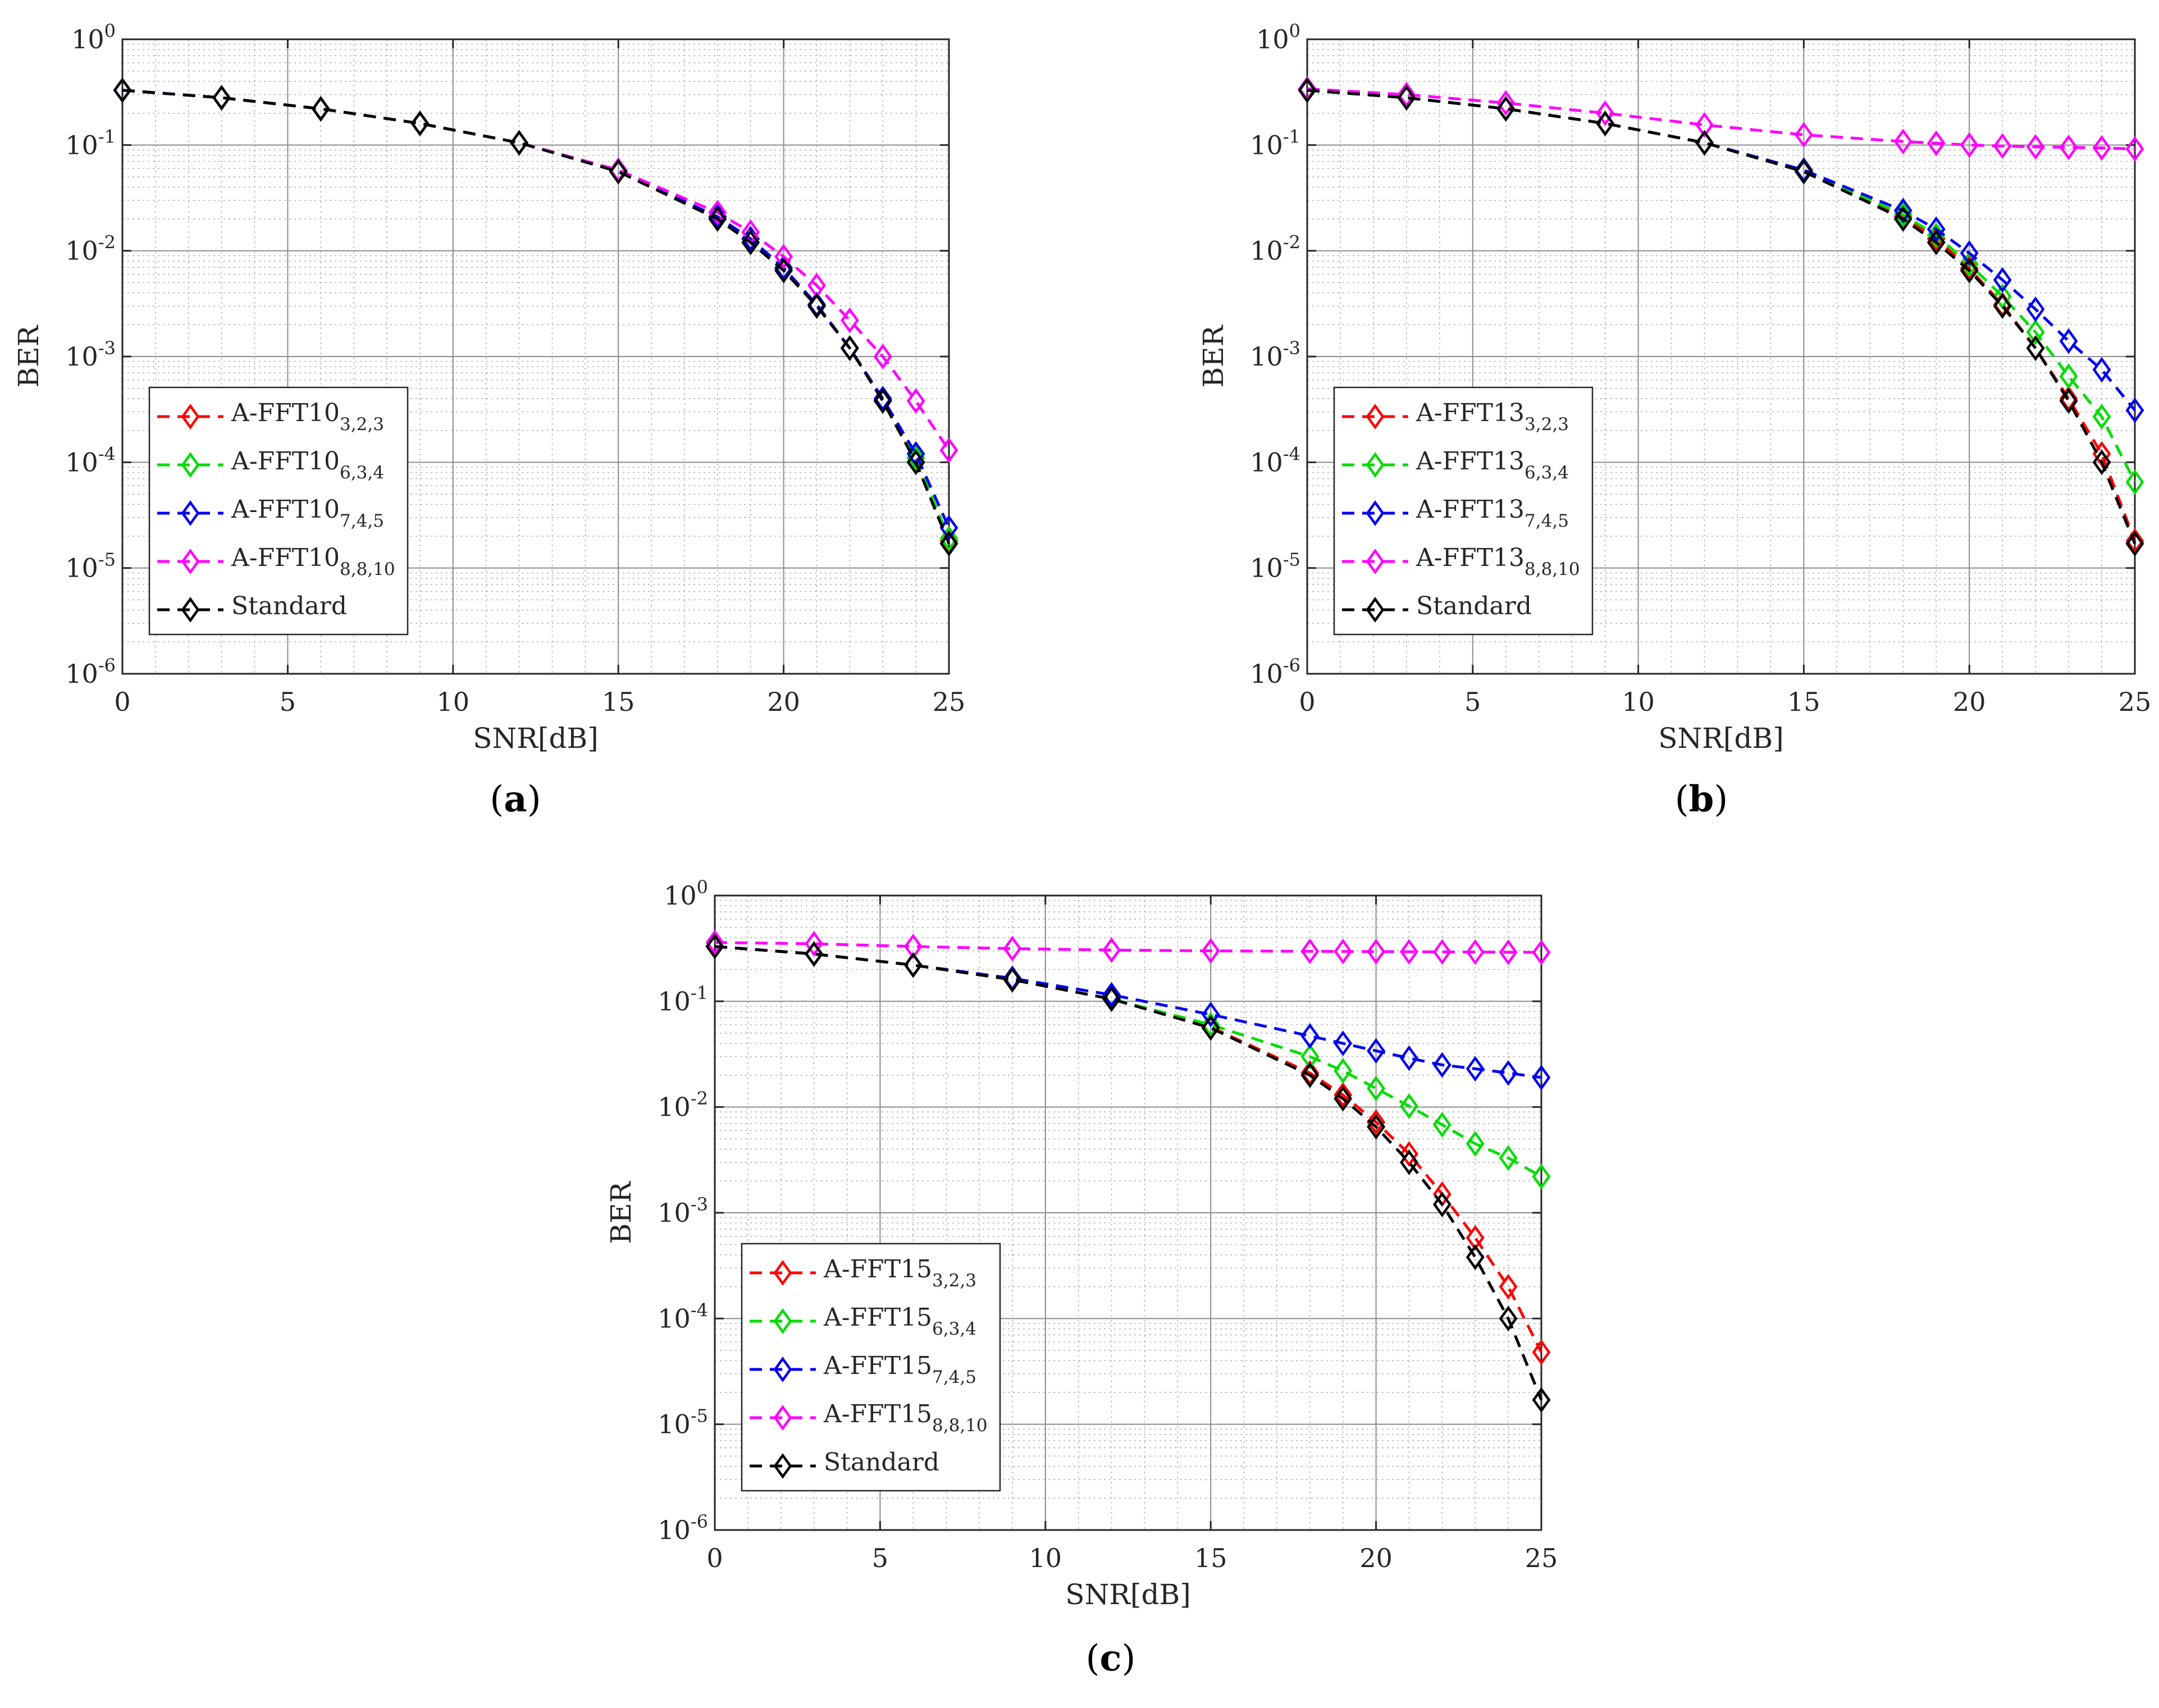 Image resolution: width=2159 pixels, height=1708 pixels. I want to click on x-tick-label: 15, so click(1211, 1558).